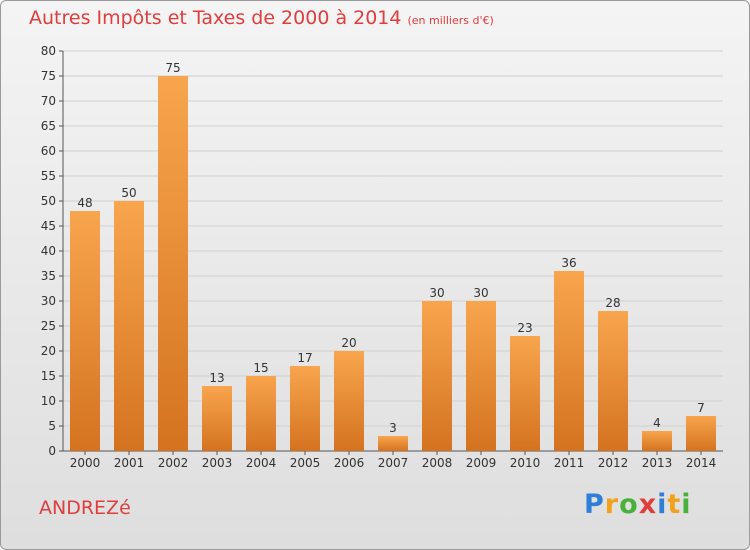 The height and width of the screenshot is (550, 750). What do you see at coordinates (173, 463) in the screenshot?
I see `x-tick-label: 2002` at bounding box center [173, 463].